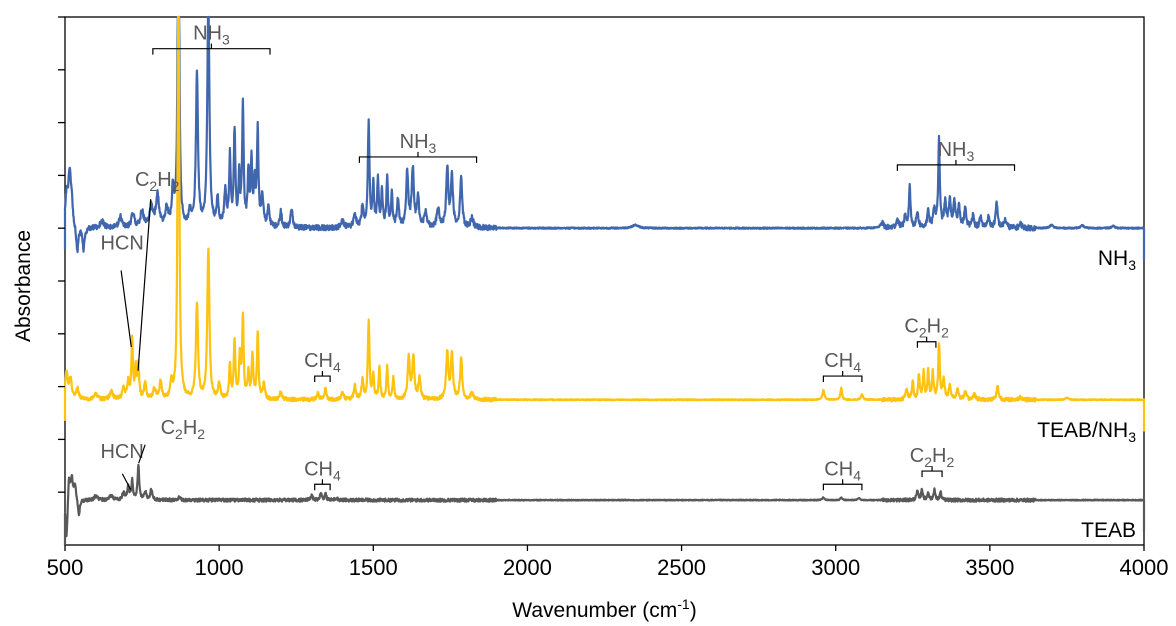  What do you see at coordinates (211, 49) in the screenshot?
I see `annotation-0-0-bracket` at bounding box center [211, 49].